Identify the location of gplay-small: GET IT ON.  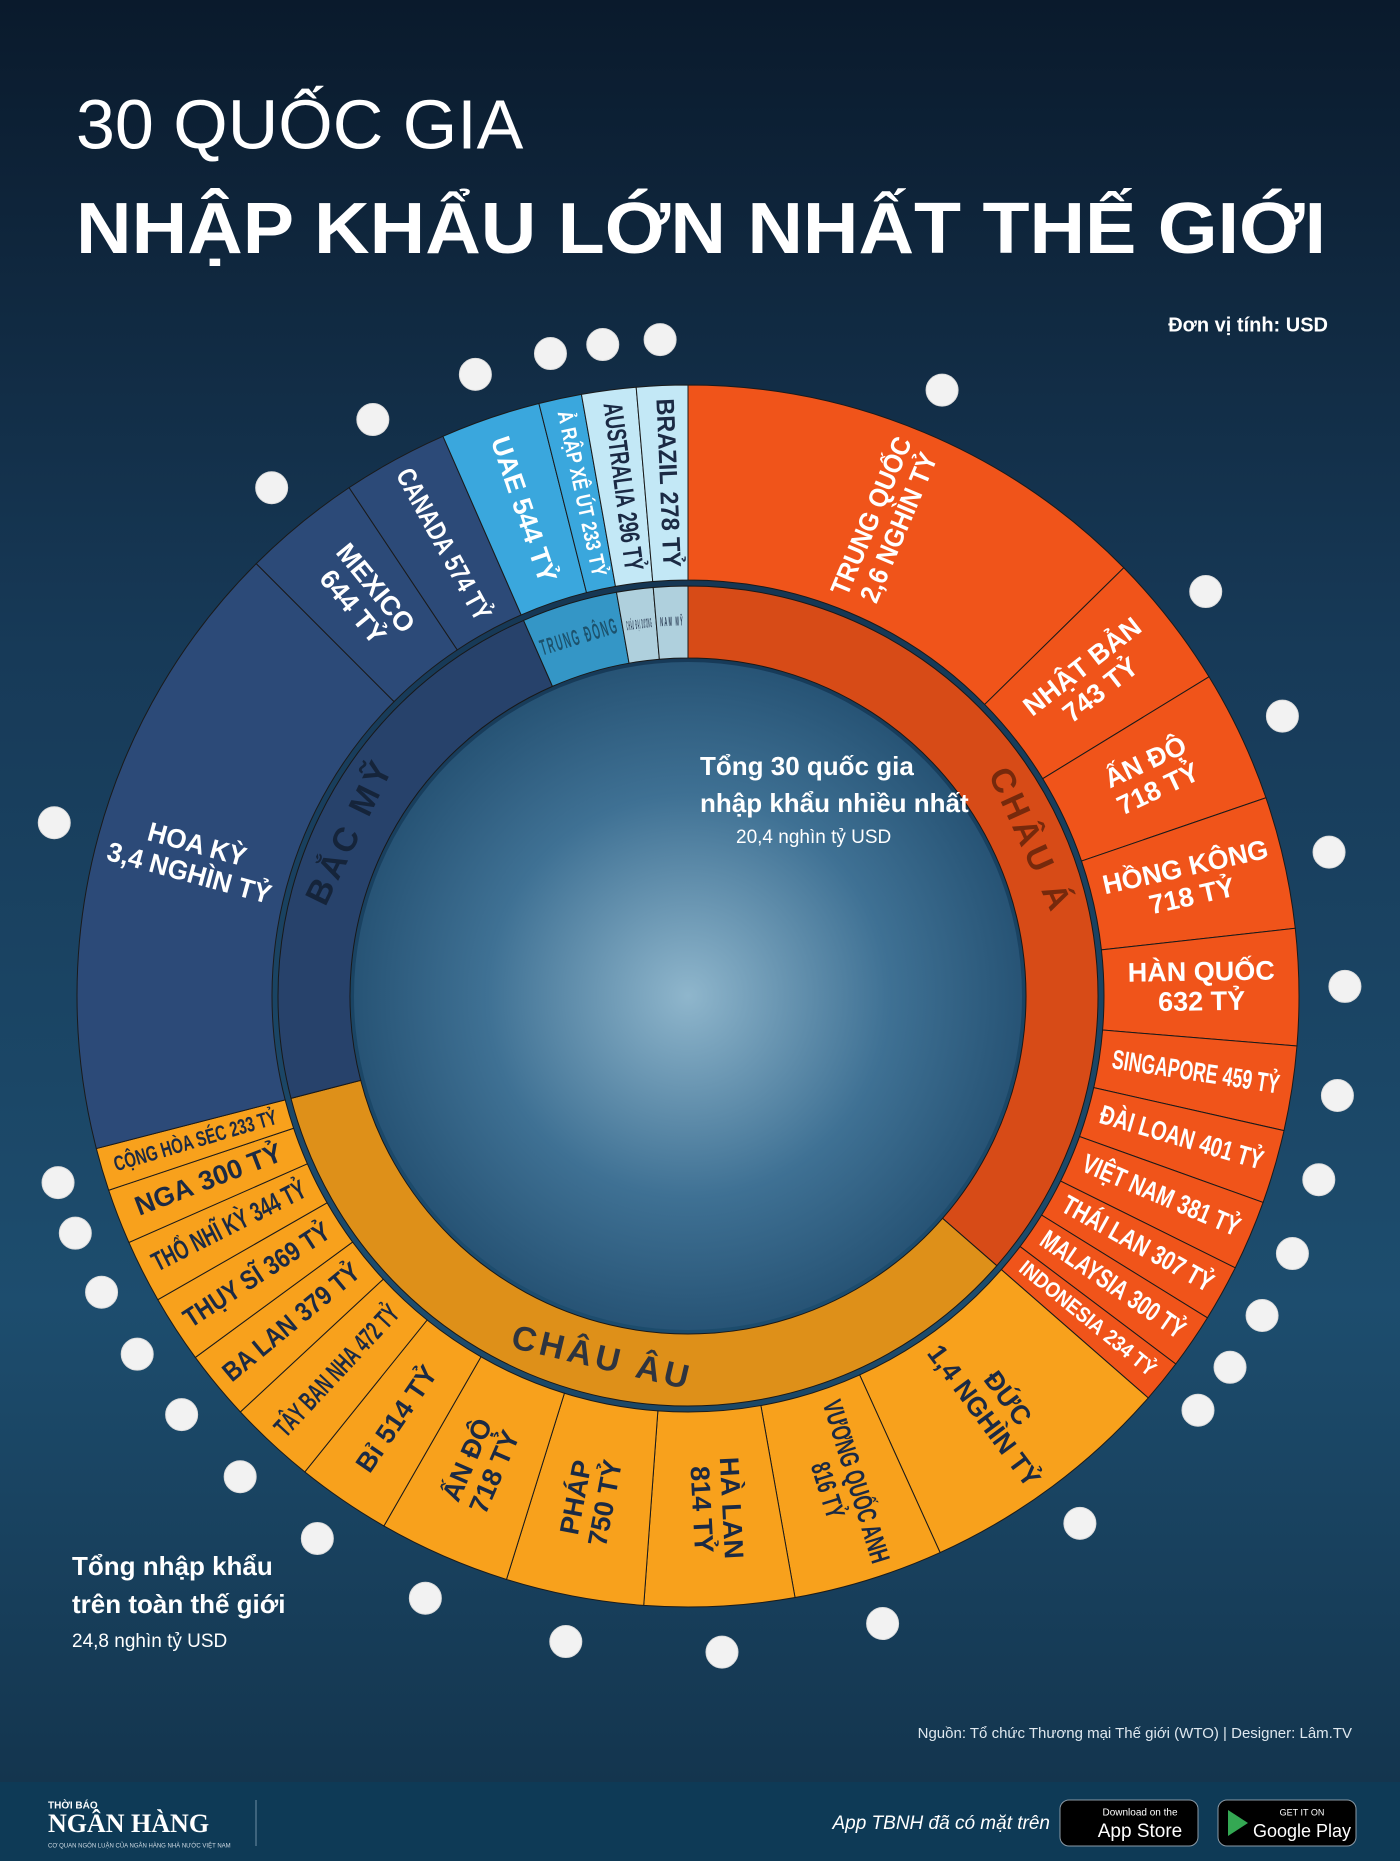
(1302, 1812).